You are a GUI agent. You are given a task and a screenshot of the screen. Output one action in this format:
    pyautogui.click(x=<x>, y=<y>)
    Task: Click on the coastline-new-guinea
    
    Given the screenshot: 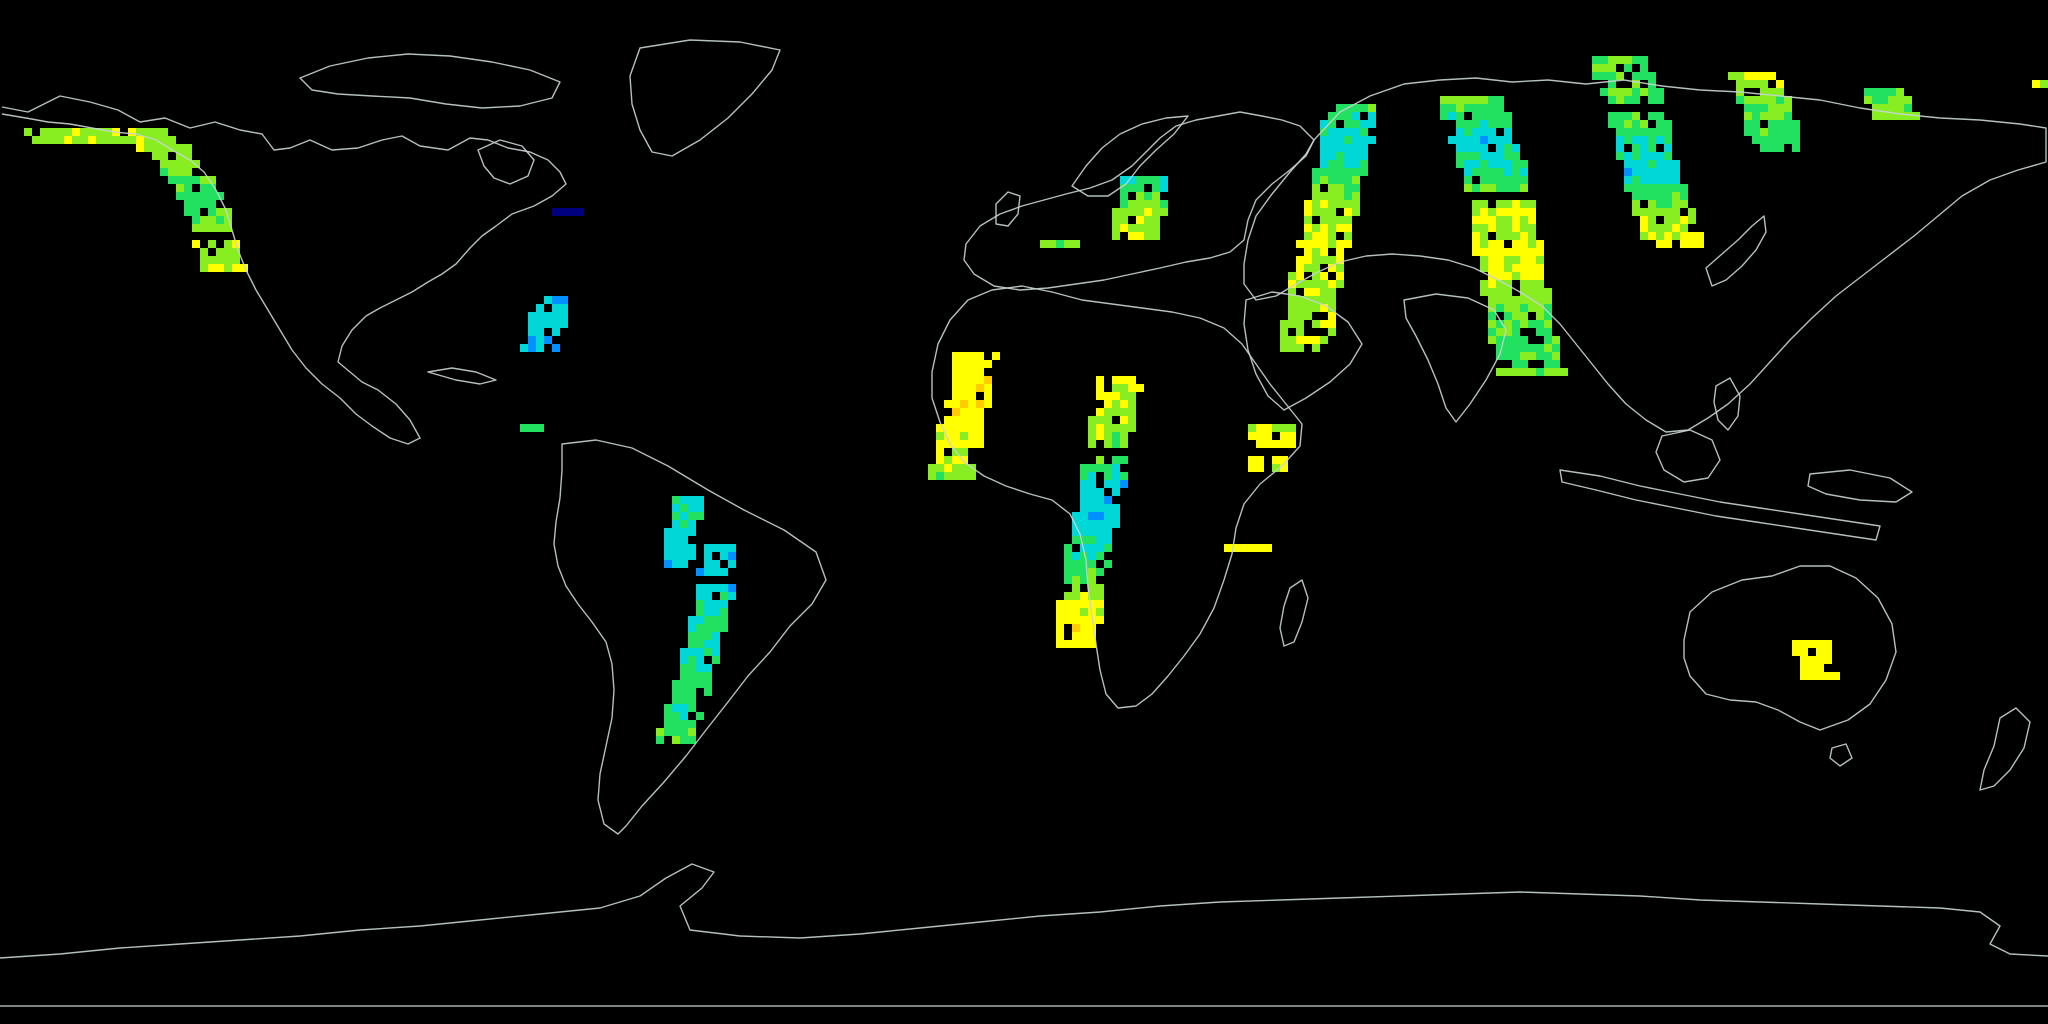 What is the action you would take?
    pyautogui.click(x=1860, y=486)
    